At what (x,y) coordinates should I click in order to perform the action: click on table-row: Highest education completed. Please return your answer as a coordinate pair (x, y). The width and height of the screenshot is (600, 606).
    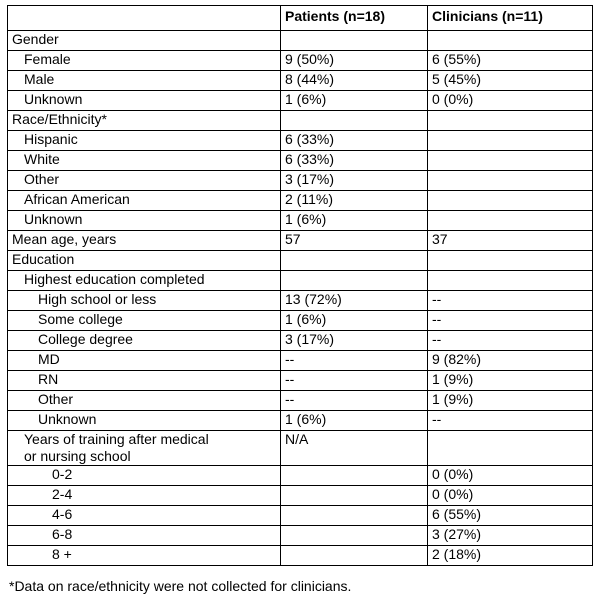
    Looking at the image, I should click on (300, 280).